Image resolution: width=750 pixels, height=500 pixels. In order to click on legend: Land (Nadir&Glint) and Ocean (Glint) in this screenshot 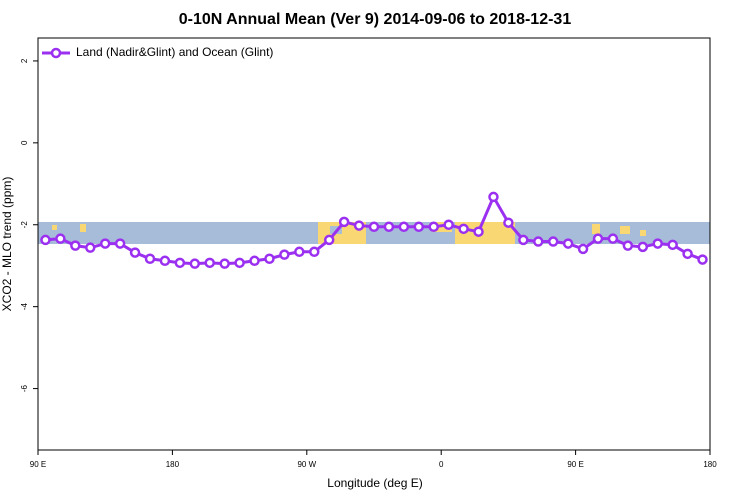, I will do `click(157, 52)`.